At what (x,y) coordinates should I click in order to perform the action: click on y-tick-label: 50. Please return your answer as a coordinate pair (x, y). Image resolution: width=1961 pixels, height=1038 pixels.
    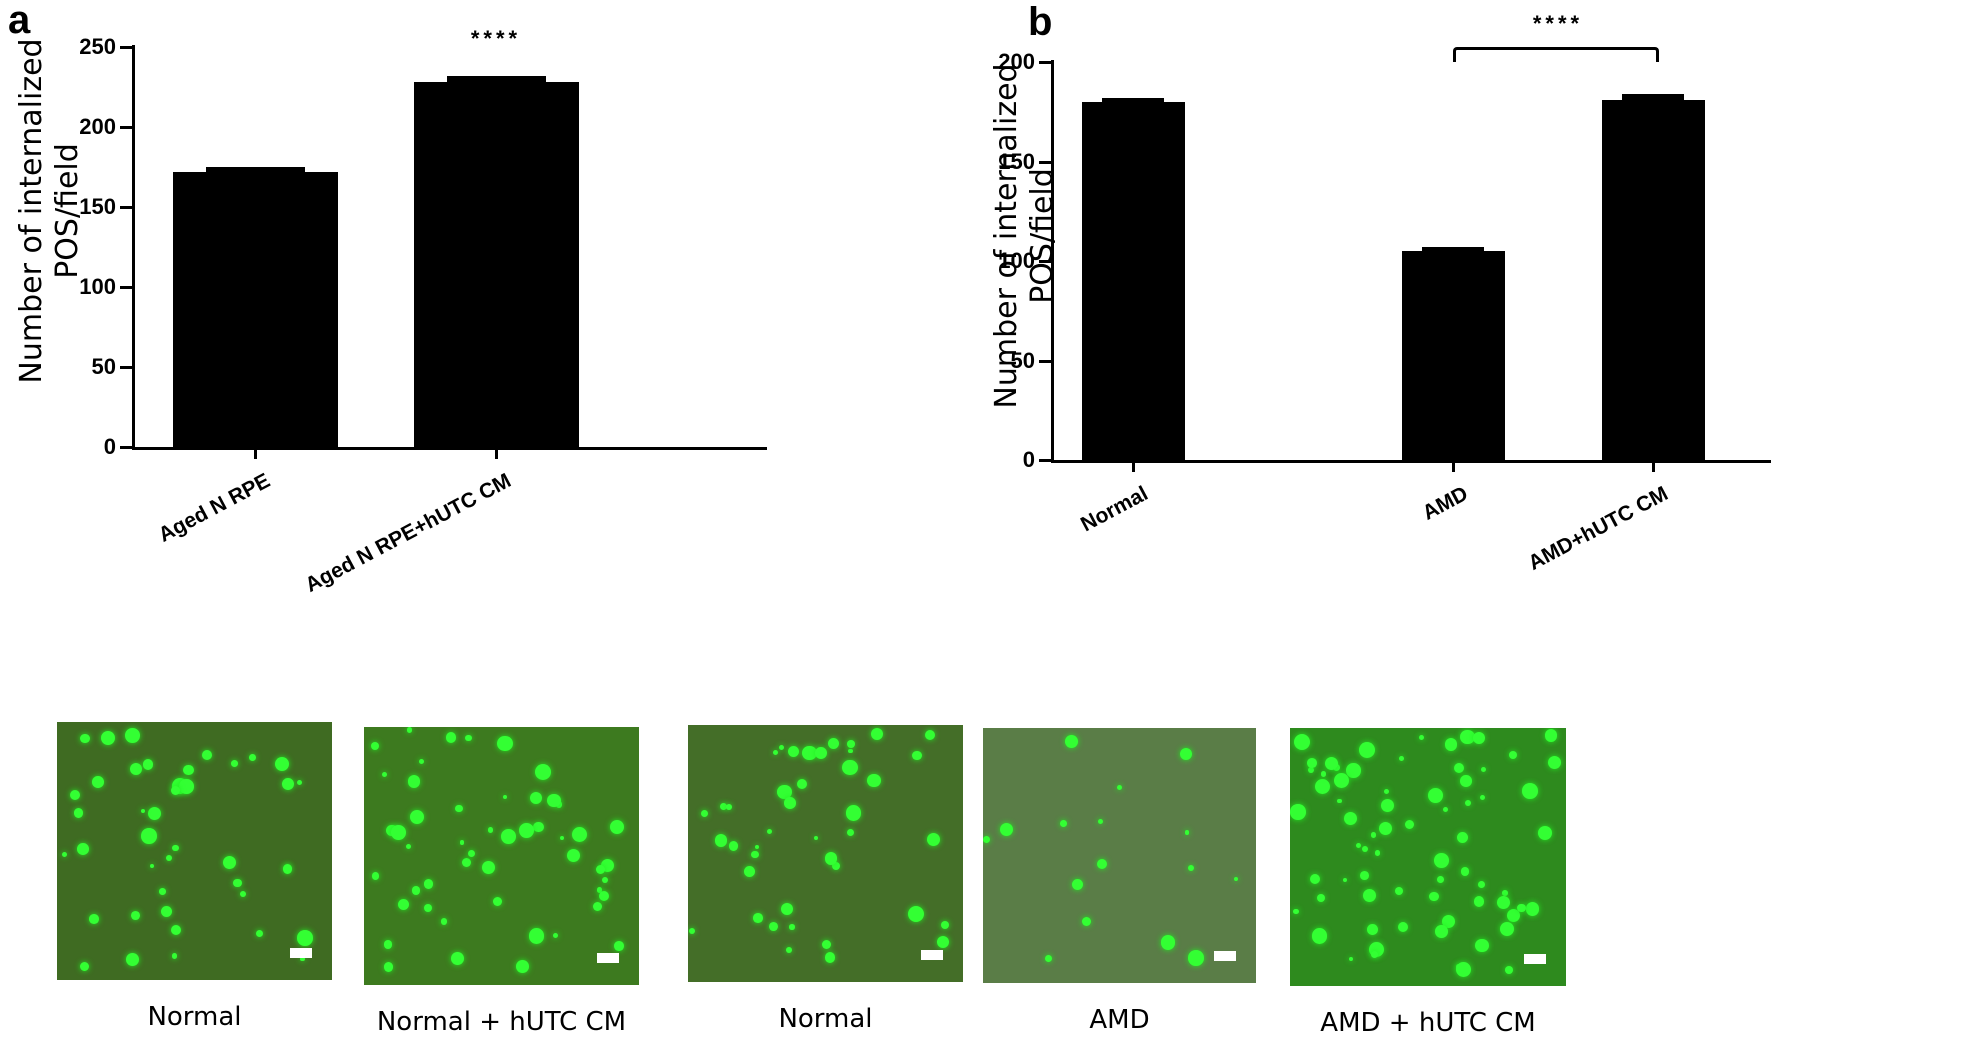
    Looking at the image, I should click on (103, 366).